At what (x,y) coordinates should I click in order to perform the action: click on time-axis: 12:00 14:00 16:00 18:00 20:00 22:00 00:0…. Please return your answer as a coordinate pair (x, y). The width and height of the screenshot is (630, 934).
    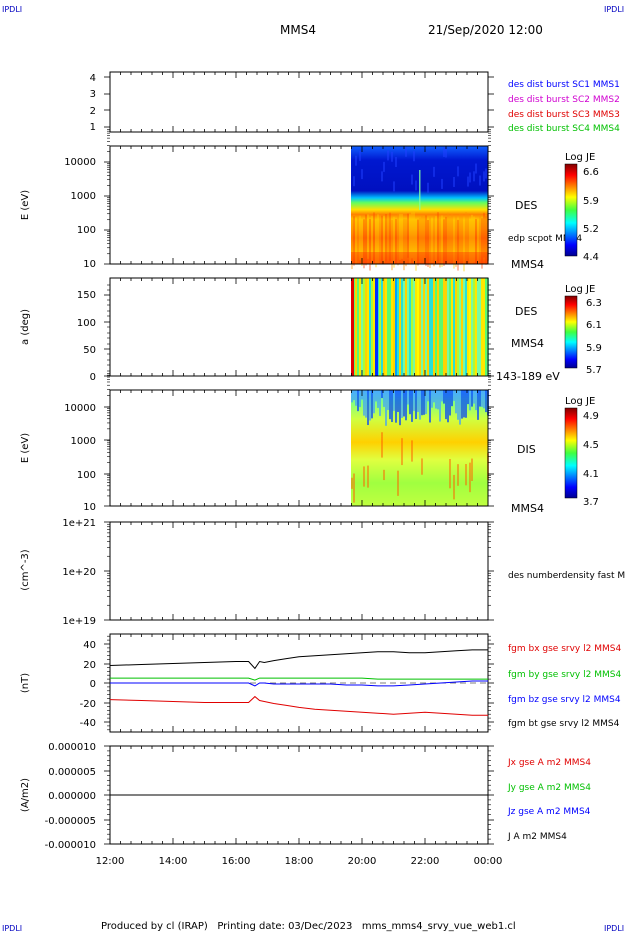
    Looking at the image, I should click on (299, 861).